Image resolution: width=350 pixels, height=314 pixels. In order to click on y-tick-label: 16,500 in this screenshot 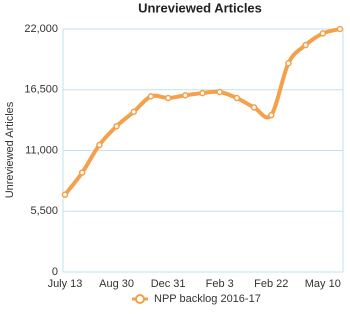, I will do `click(41, 90)`.